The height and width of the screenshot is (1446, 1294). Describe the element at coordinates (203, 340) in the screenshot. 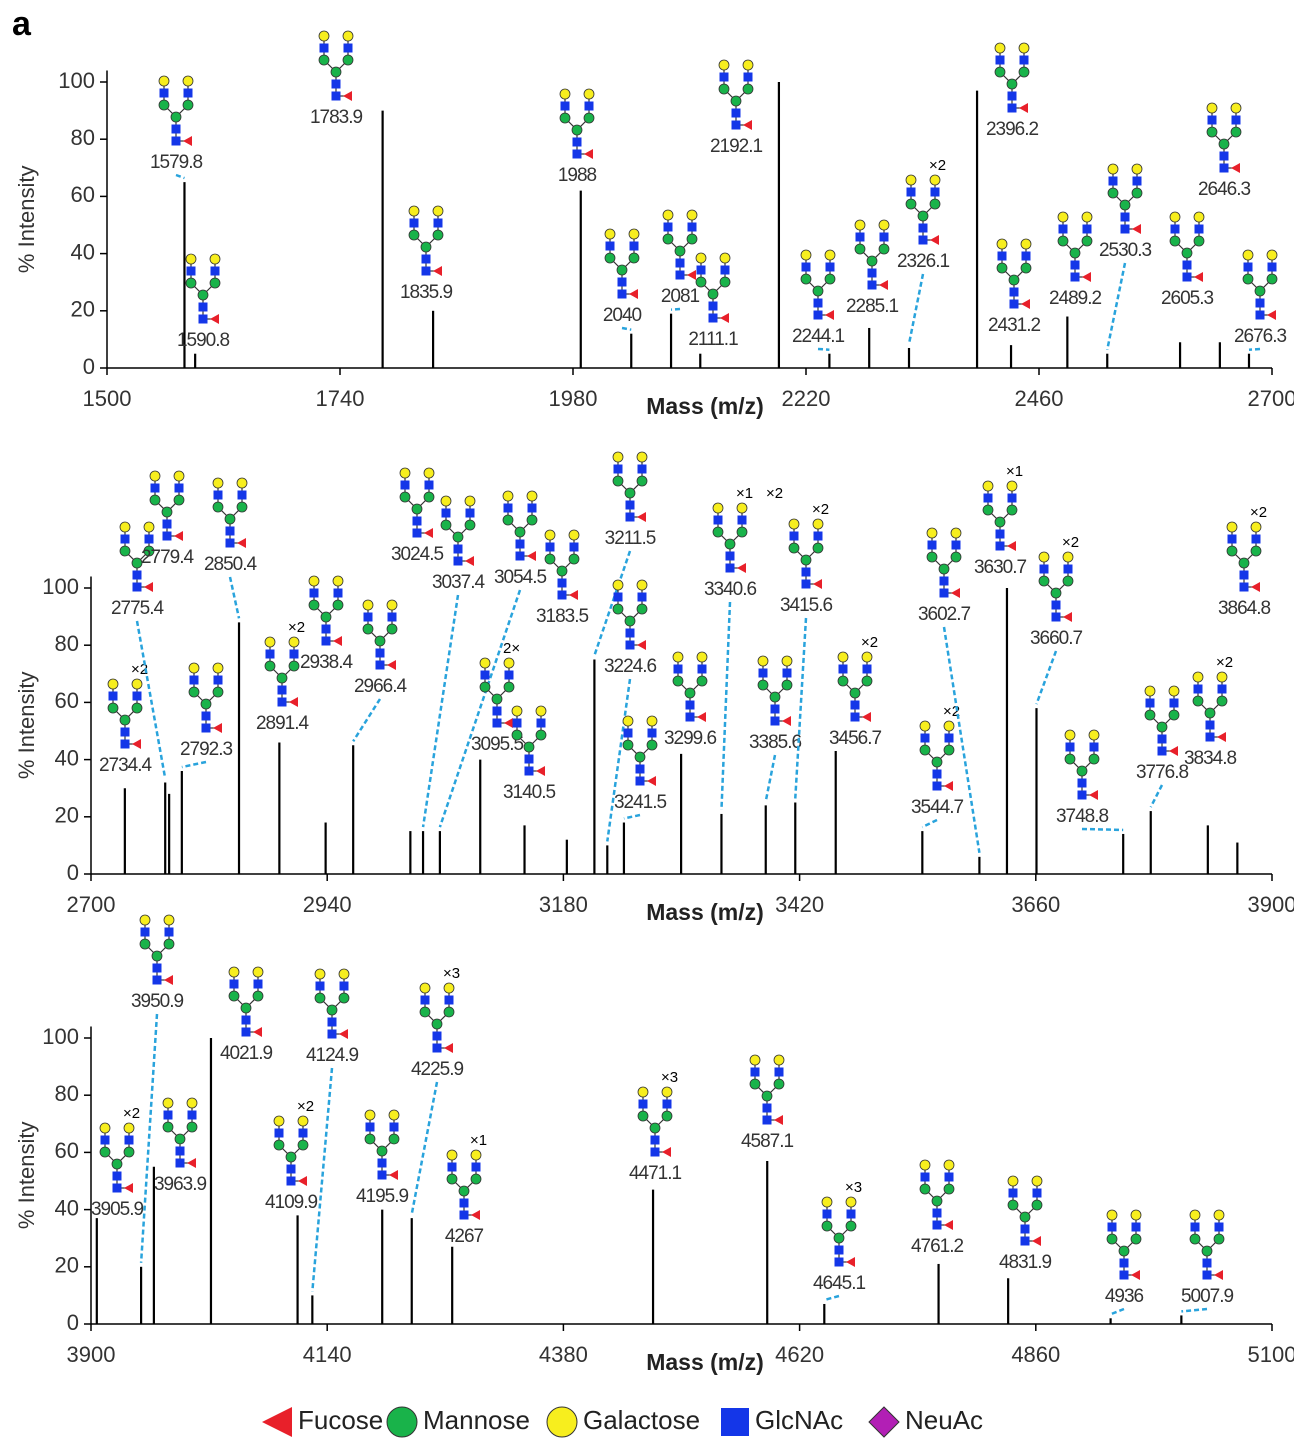

I see `peak-label: 1590.8` at that location.